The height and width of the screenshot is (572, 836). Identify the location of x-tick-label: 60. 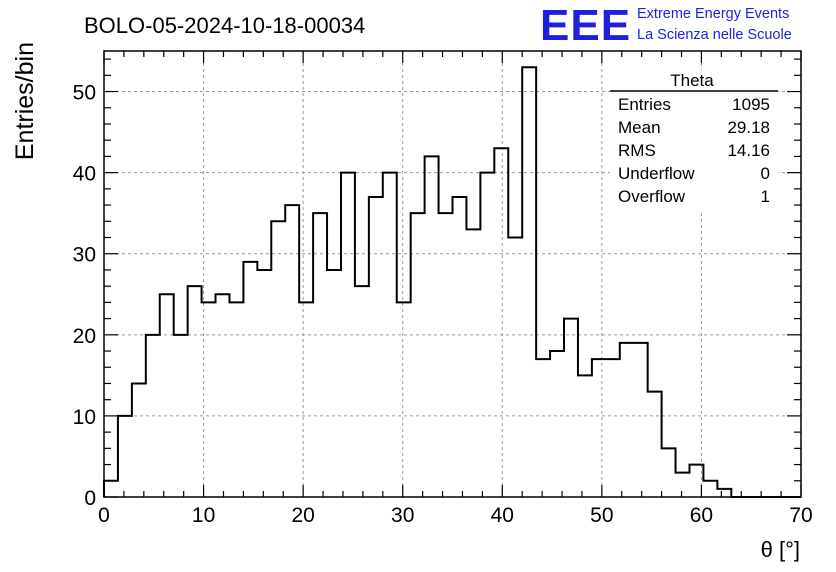
(701, 515).